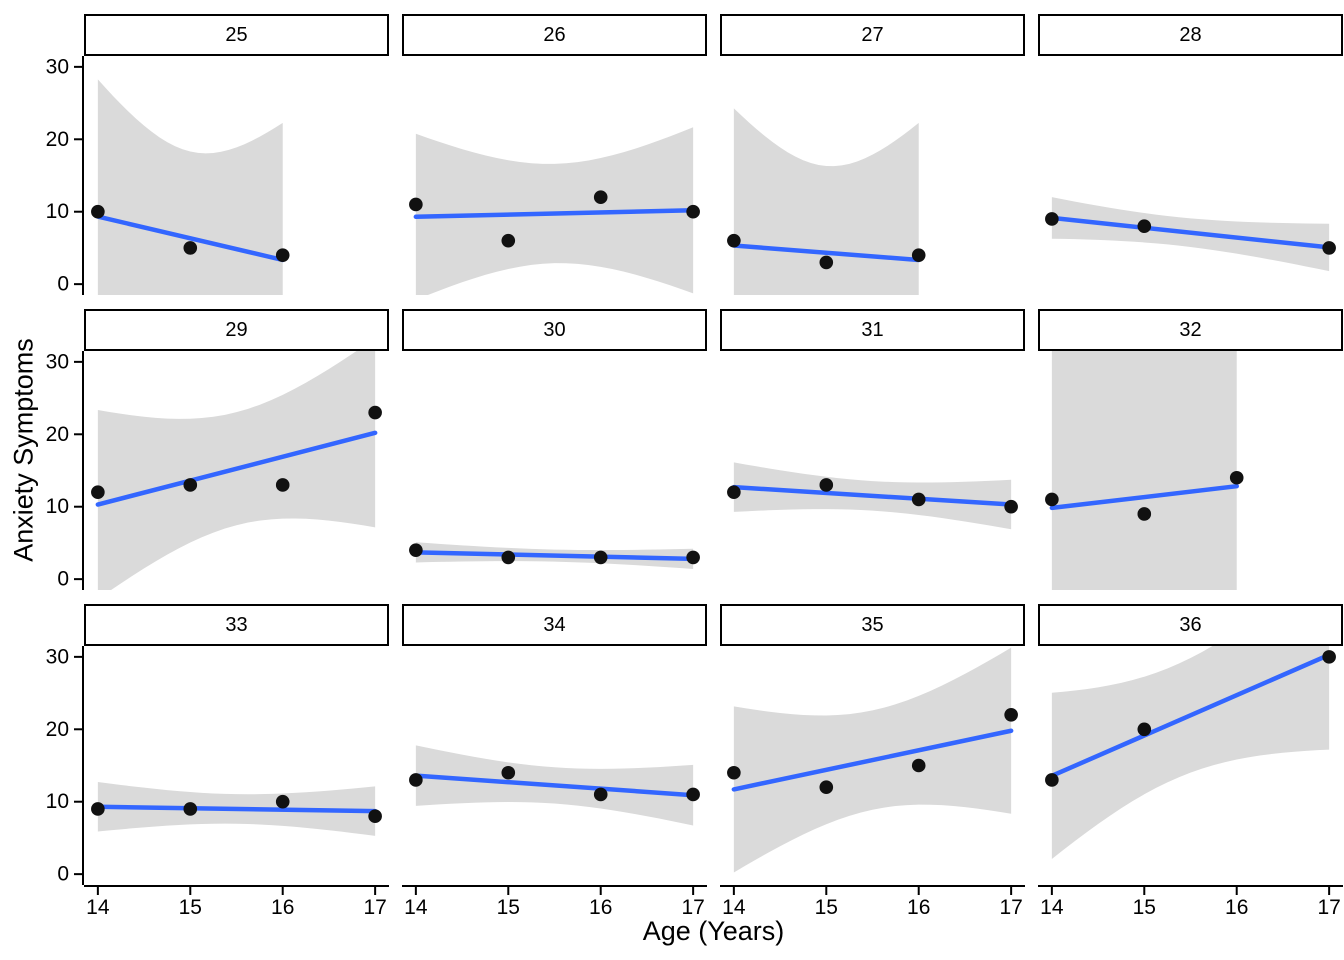  I want to click on facet-cell-36: 36 14 15 16 17, so click(1190, 762).